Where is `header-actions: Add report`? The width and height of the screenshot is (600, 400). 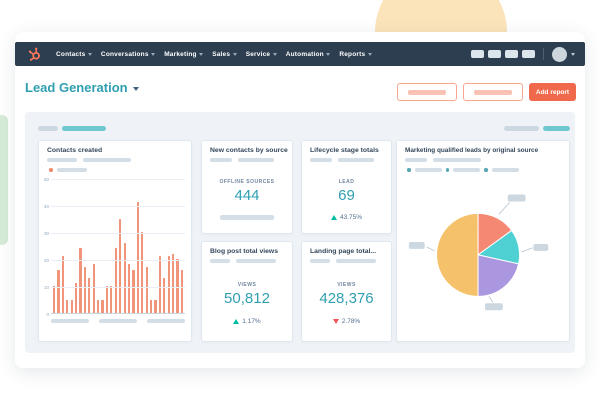
header-actions: Add report is located at coordinates (486, 92).